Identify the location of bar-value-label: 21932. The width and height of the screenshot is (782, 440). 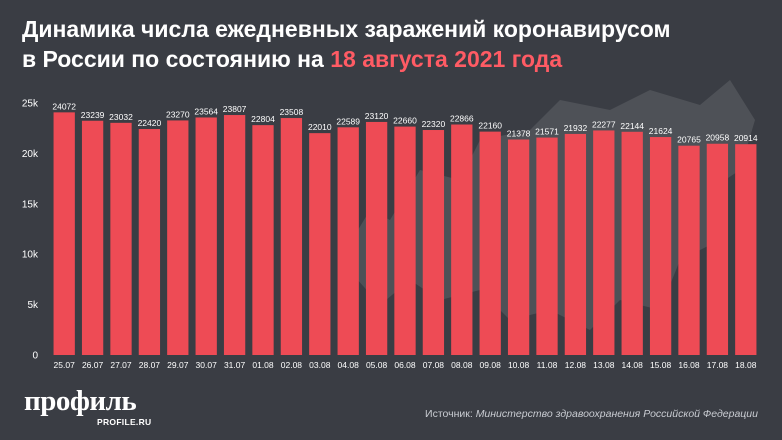
(576, 128).